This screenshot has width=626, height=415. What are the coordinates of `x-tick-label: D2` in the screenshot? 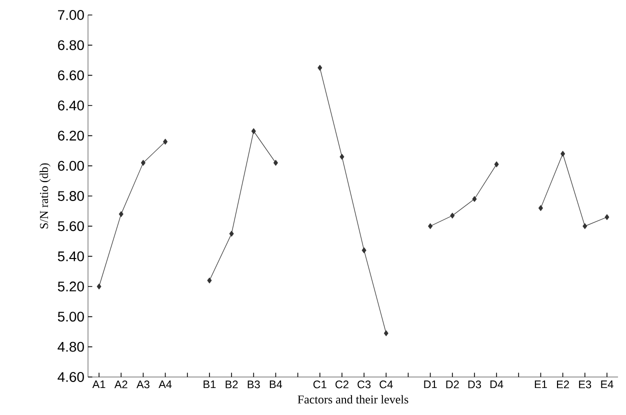 It's located at (452, 384).